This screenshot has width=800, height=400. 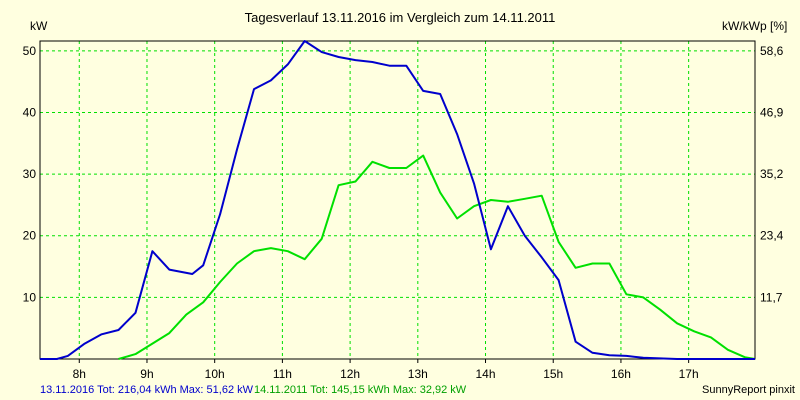 I want to click on y-axis-left-label: kW, so click(x=39, y=26).